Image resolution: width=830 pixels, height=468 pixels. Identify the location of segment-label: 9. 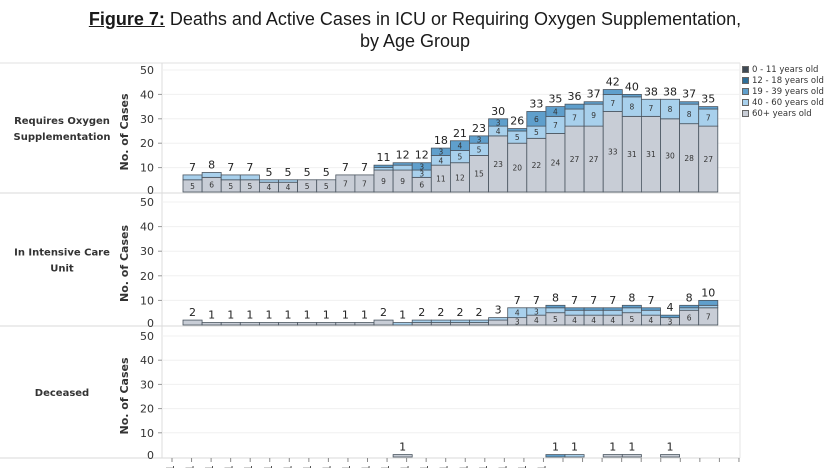
(402, 181).